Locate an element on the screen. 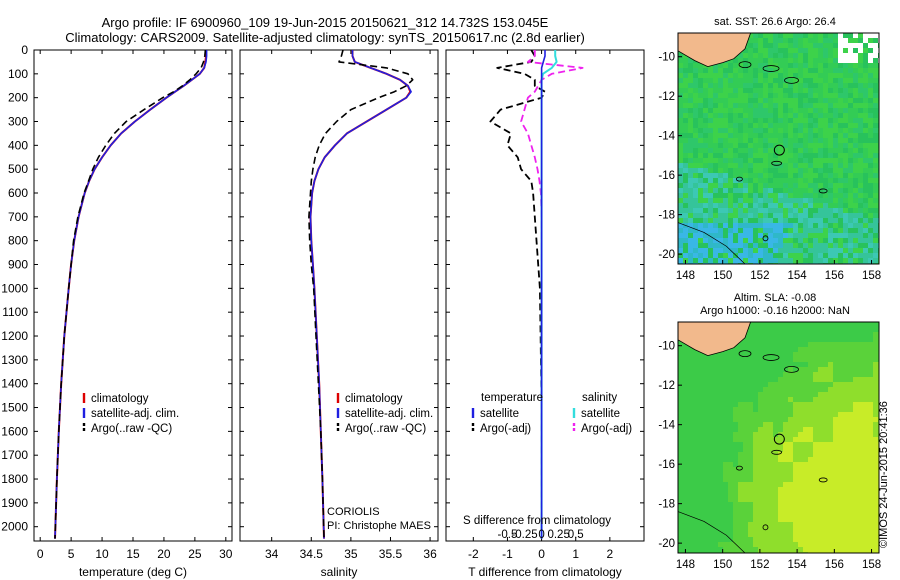  legend-salinity-heading: salinity is located at coordinates (599, 398).